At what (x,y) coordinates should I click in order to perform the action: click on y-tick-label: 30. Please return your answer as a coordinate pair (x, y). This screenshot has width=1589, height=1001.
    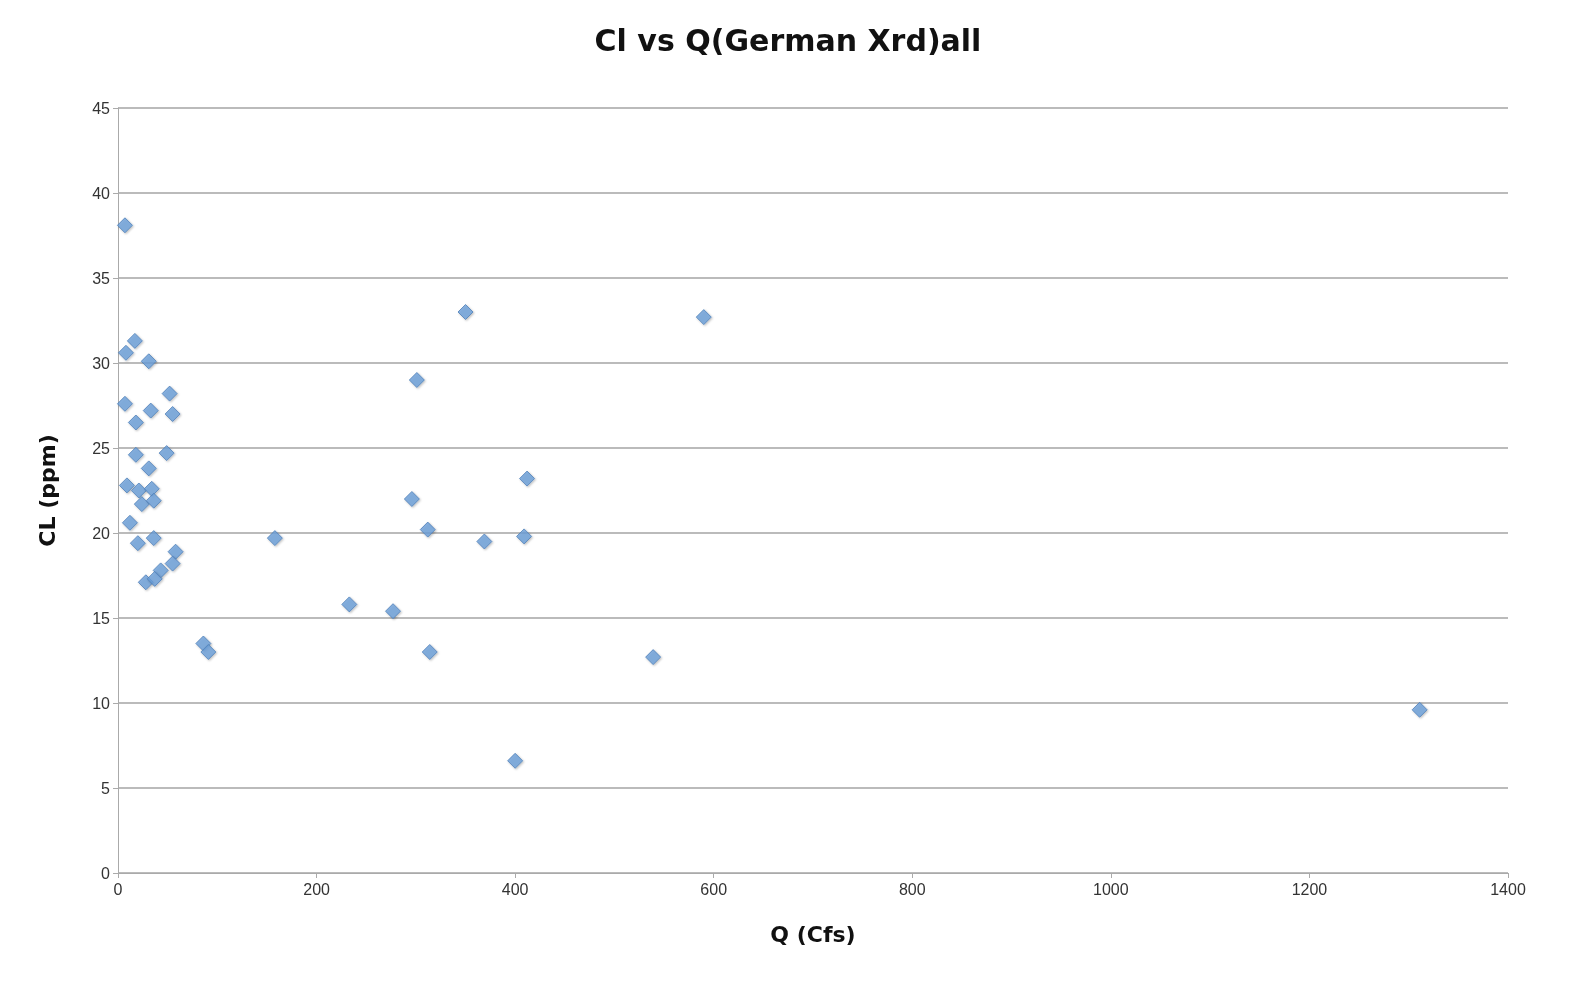
    Looking at the image, I should click on (101, 363).